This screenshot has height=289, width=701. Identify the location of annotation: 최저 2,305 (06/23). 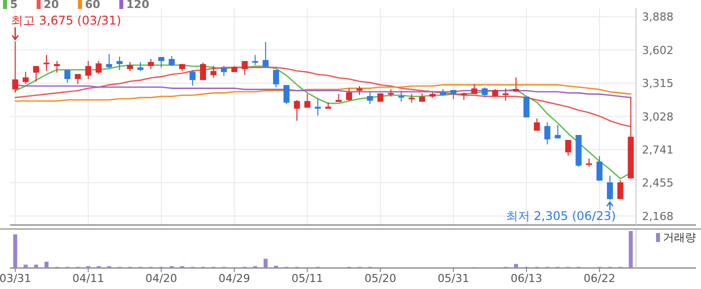
(561, 216).